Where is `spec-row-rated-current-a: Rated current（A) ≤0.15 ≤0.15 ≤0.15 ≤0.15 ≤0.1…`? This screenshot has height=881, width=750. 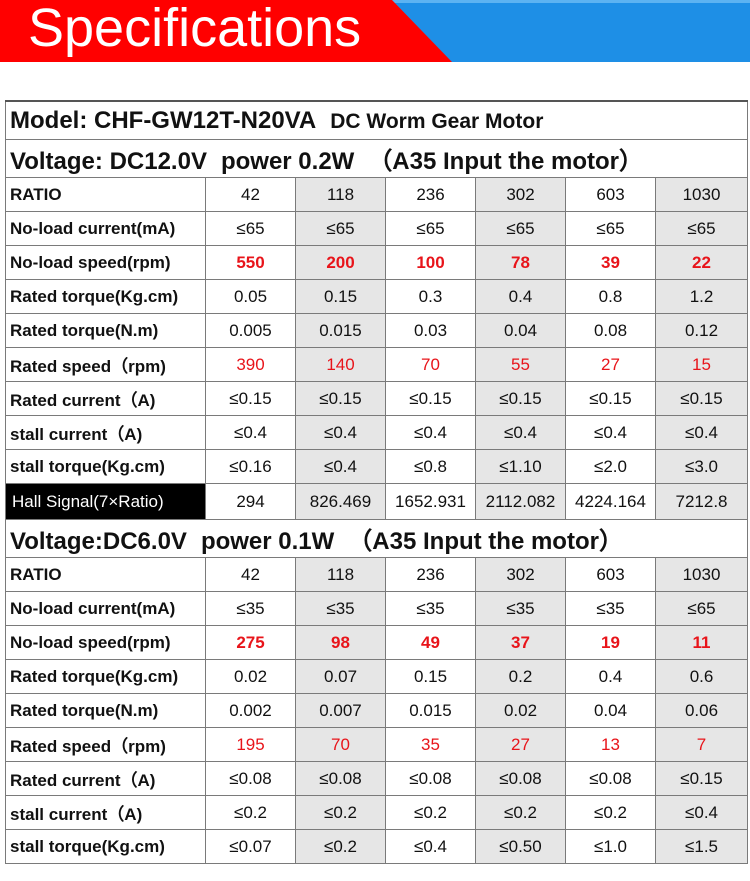 spec-row-rated-current-a: Rated current（A) ≤0.15 ≤0.15 ≤0.15 ≤0.15 ≤0.1… is located at coordinates (377, 398).